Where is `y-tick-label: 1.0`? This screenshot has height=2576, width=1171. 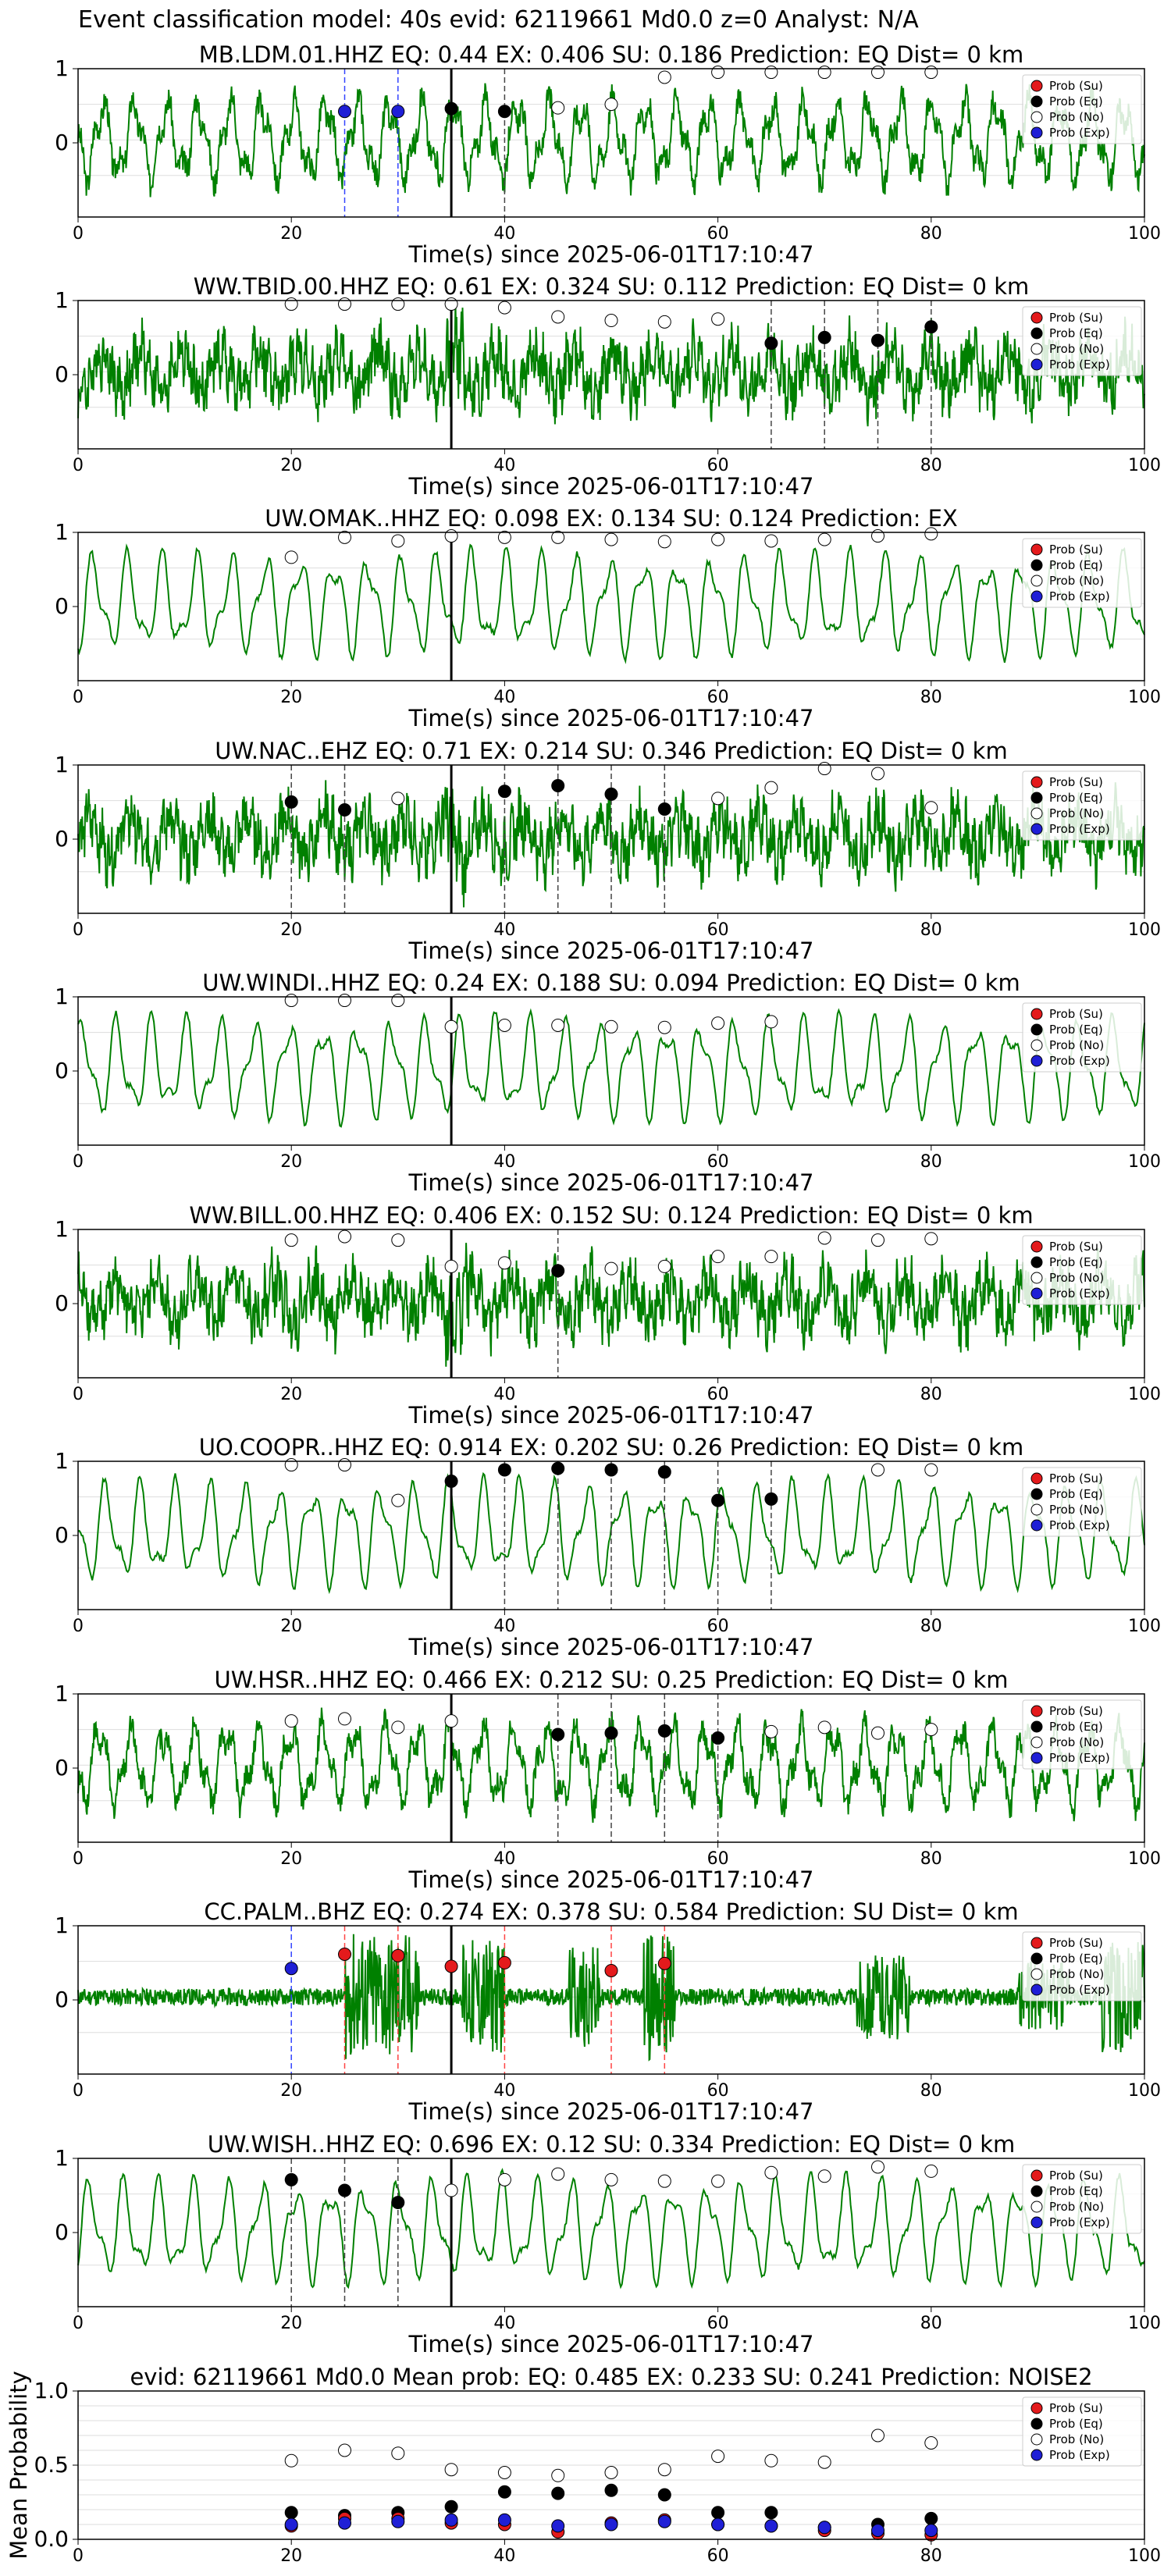
y-tick-label: 1.0 is located at coordinates (51, 2390).